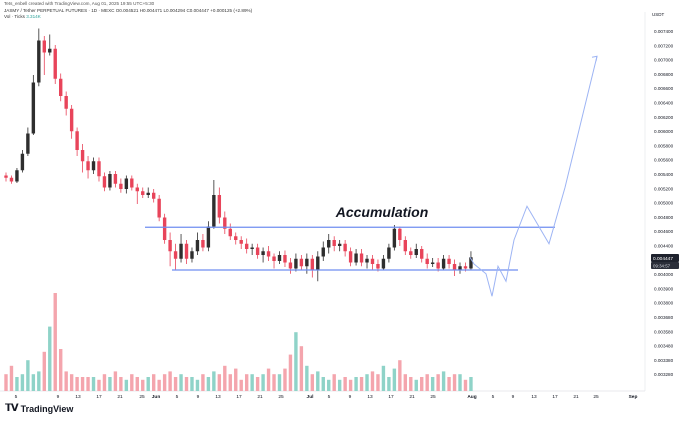 This screenshot has height=421, width=680. What do you see at coordinates (664, 331) in the screenshot?
I see `price-tick-label: 0.003580` at bounding box center [664, 331].